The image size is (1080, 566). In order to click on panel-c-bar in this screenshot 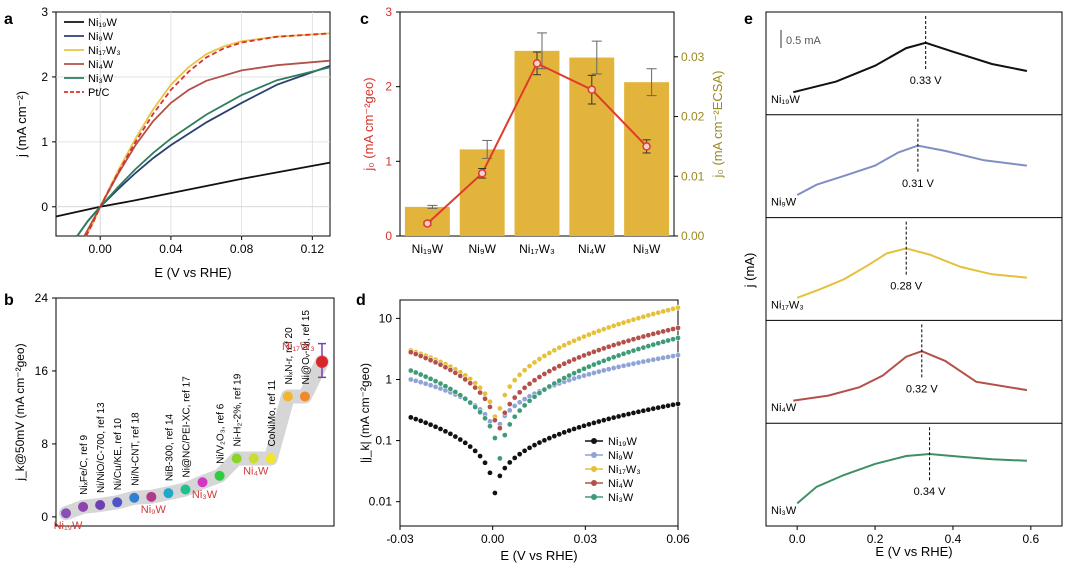, I will do `click(647, 159)`.